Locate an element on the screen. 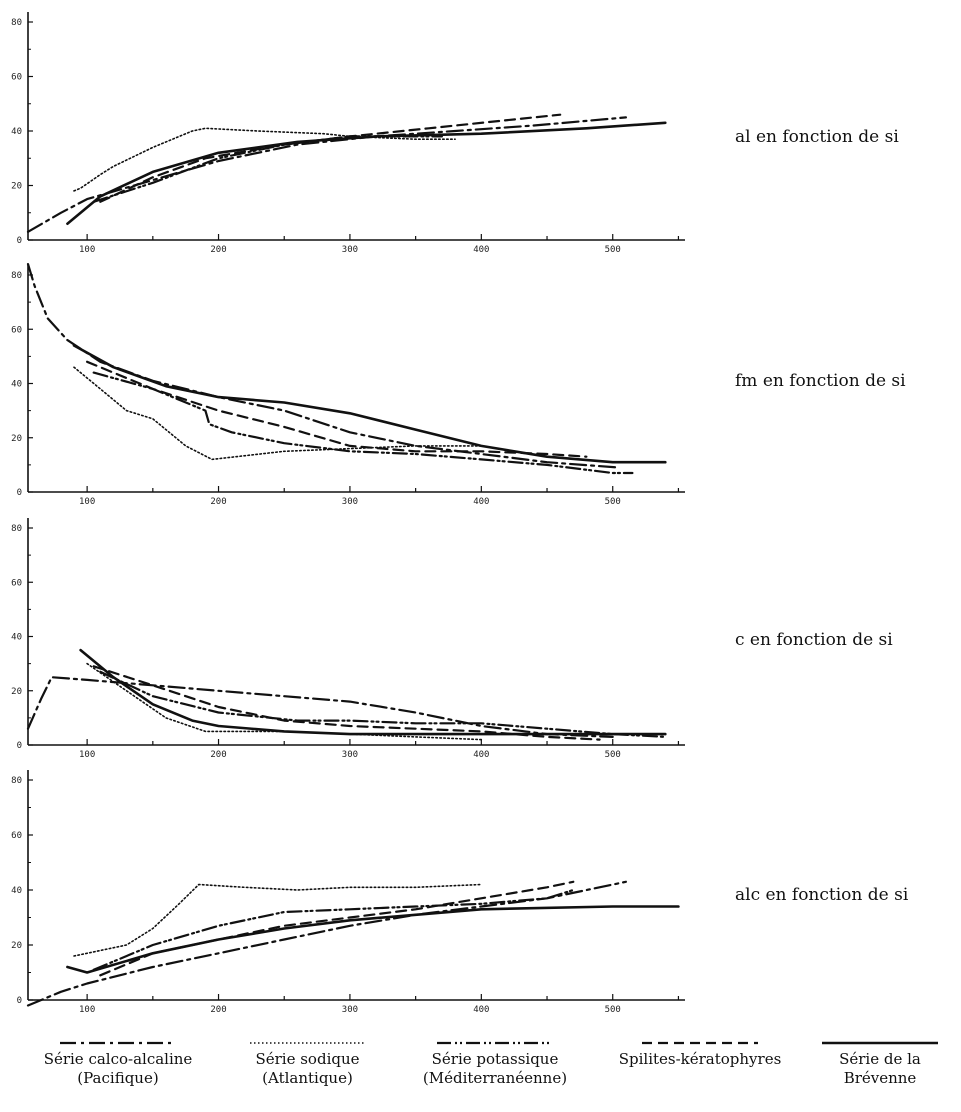  legend-swatch-dotted is located at coordinates (307, 1043).